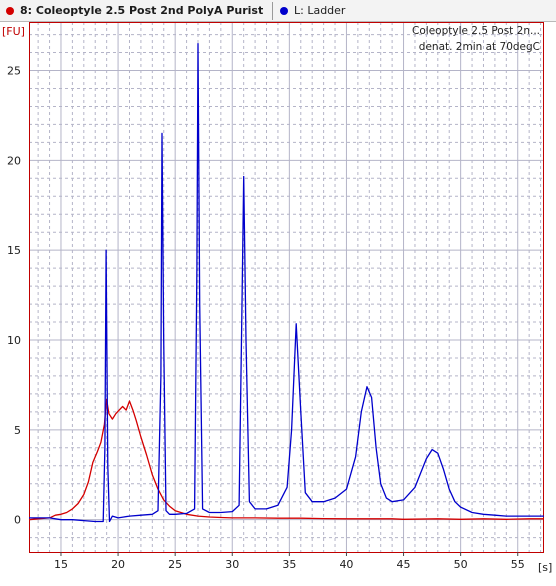 This screenshot has width=556, height=586. What do you see at coordinates (17, 520) in the screenshot?
I see `y-tick-label: 0` at bounding box center [17, 520].